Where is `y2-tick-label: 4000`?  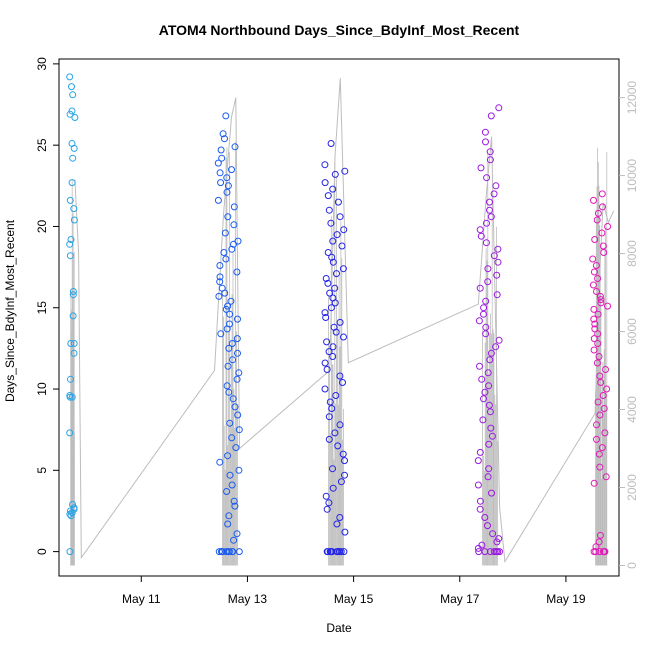
y2-tick-label: 4000 is located at coordinates (632, 409).